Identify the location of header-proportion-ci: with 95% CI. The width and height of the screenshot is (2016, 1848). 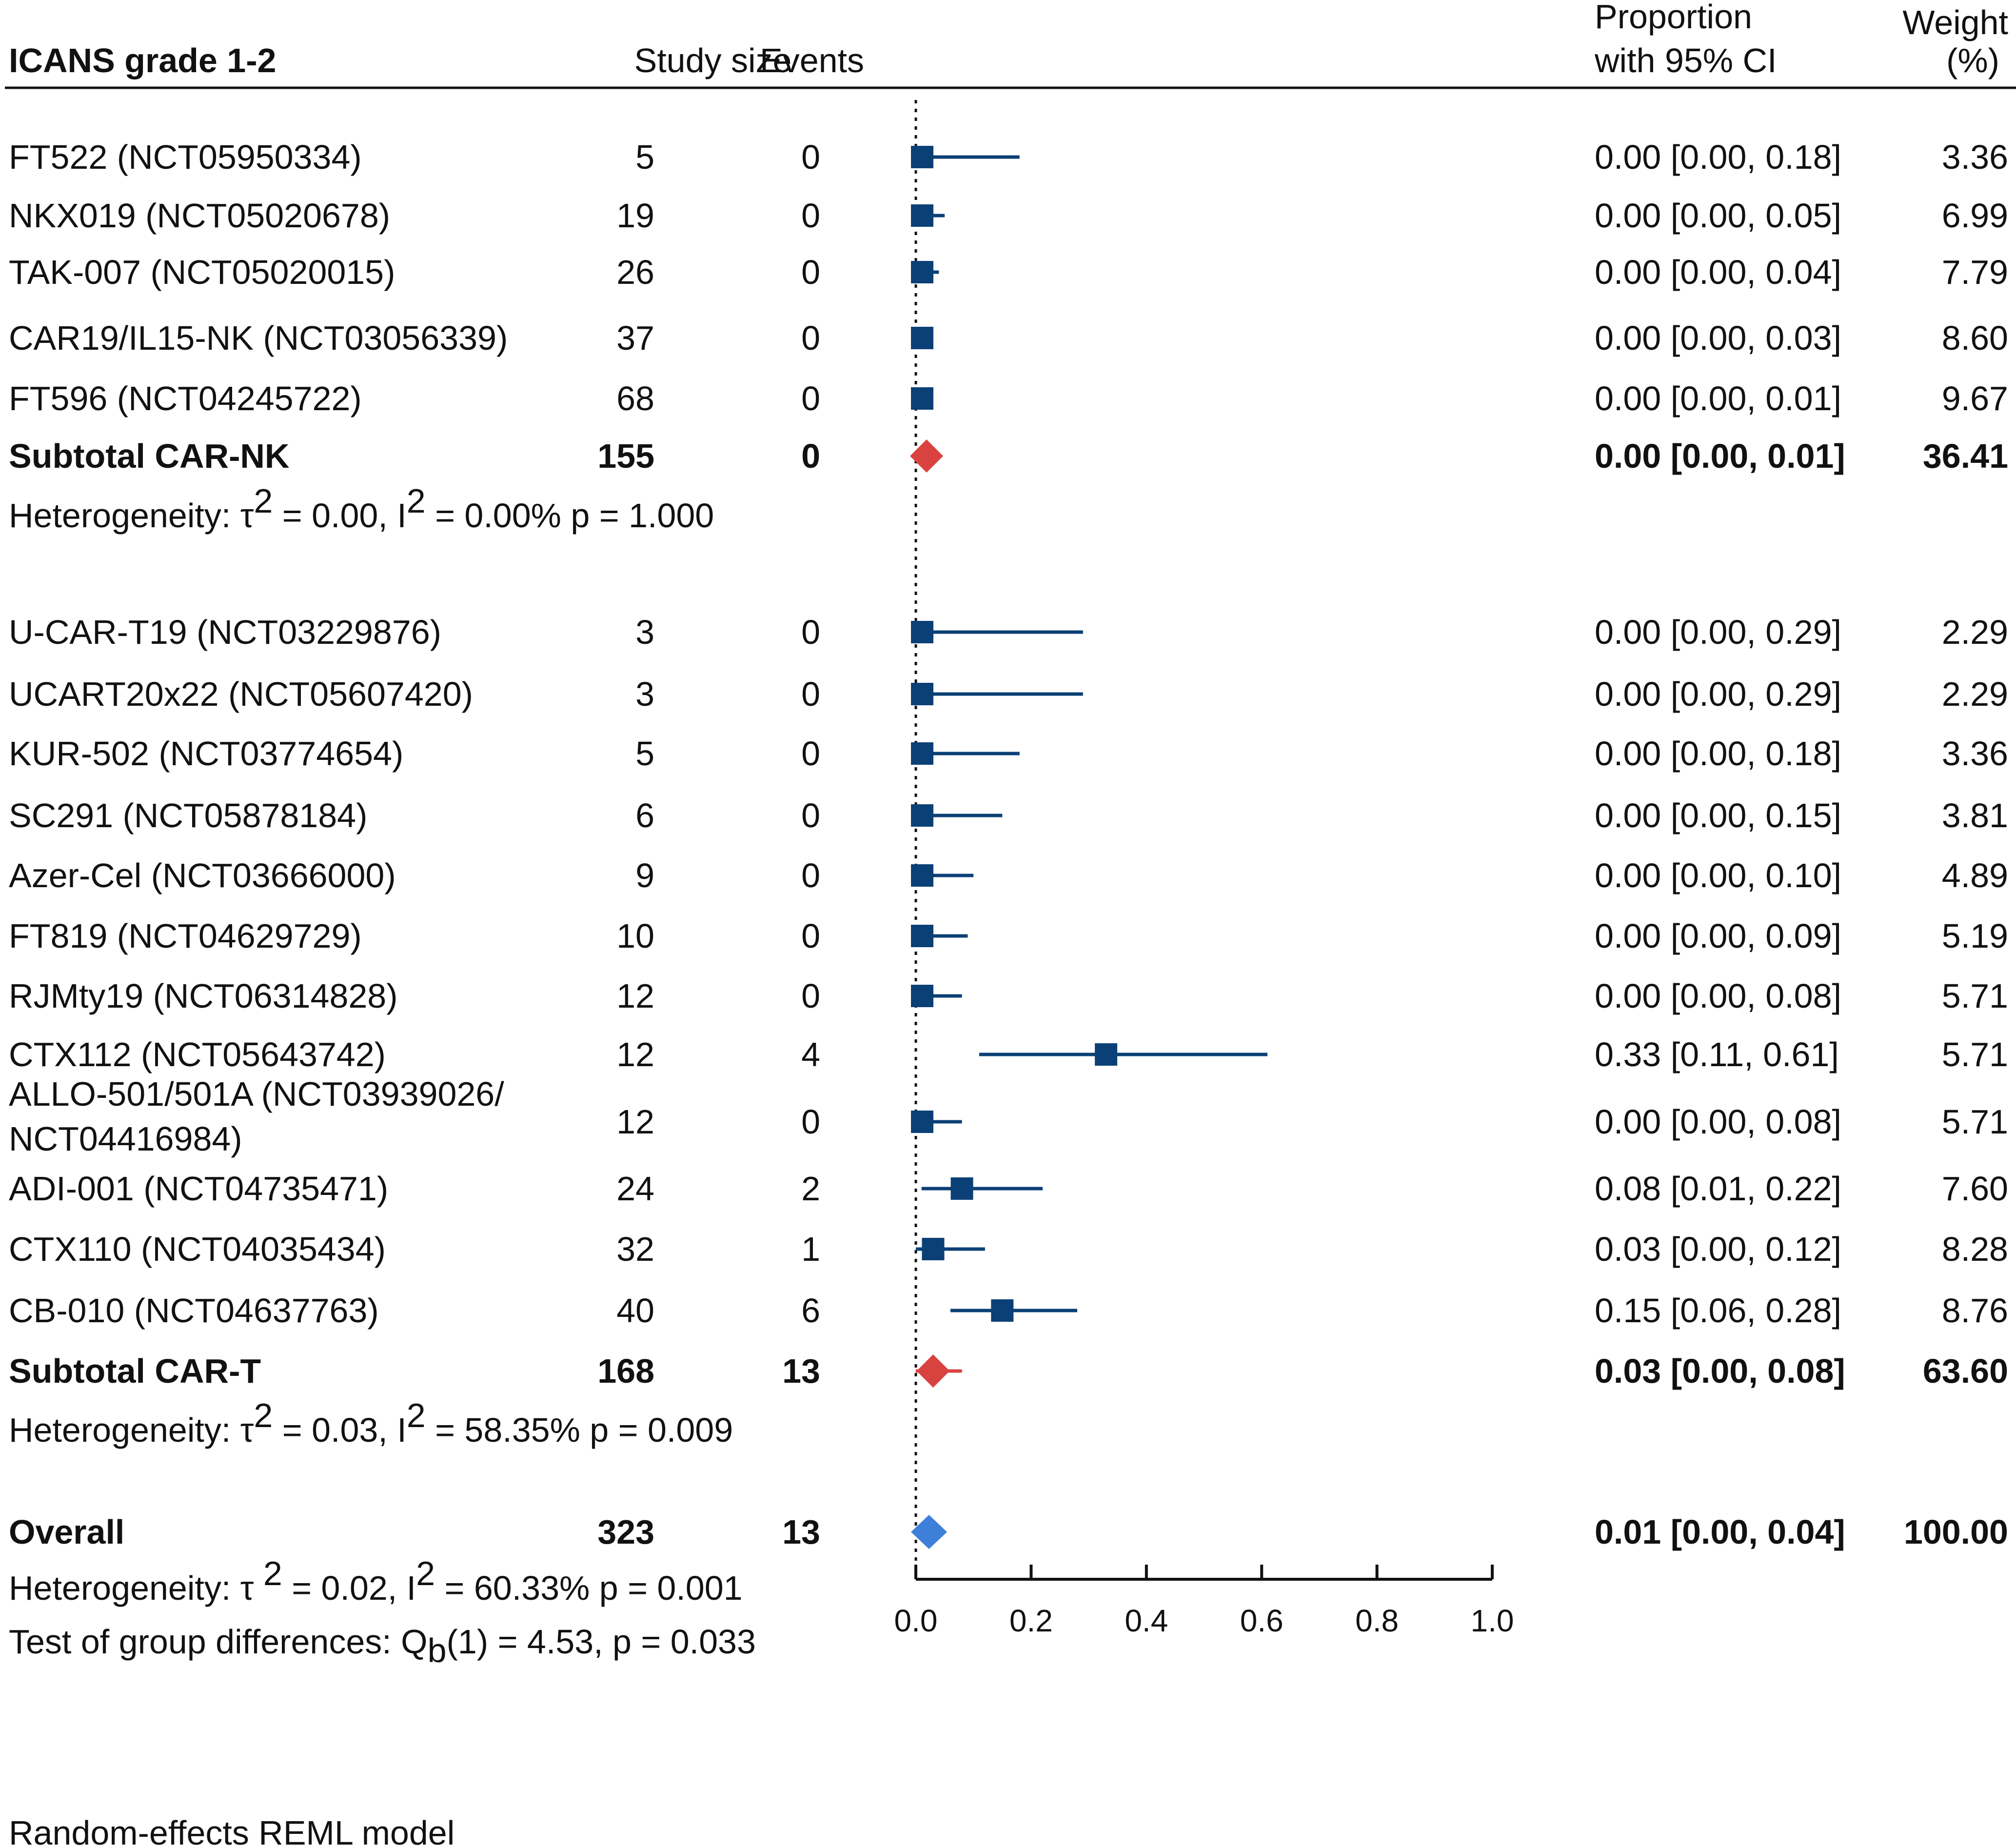
(1685, 60).